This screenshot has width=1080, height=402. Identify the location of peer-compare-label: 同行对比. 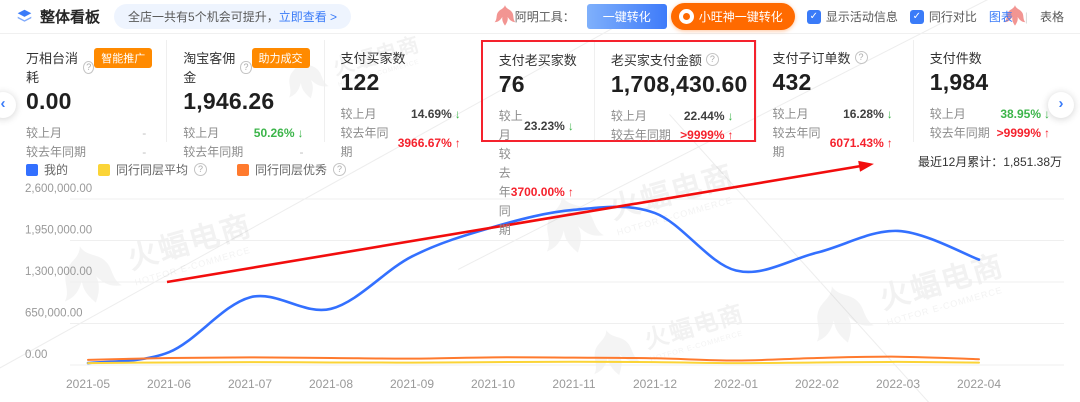
(952, 17).